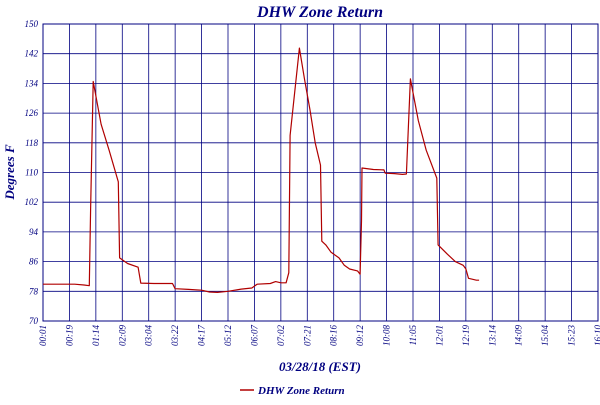  I want to click on y-tick-label: 102, so click(32, 202).